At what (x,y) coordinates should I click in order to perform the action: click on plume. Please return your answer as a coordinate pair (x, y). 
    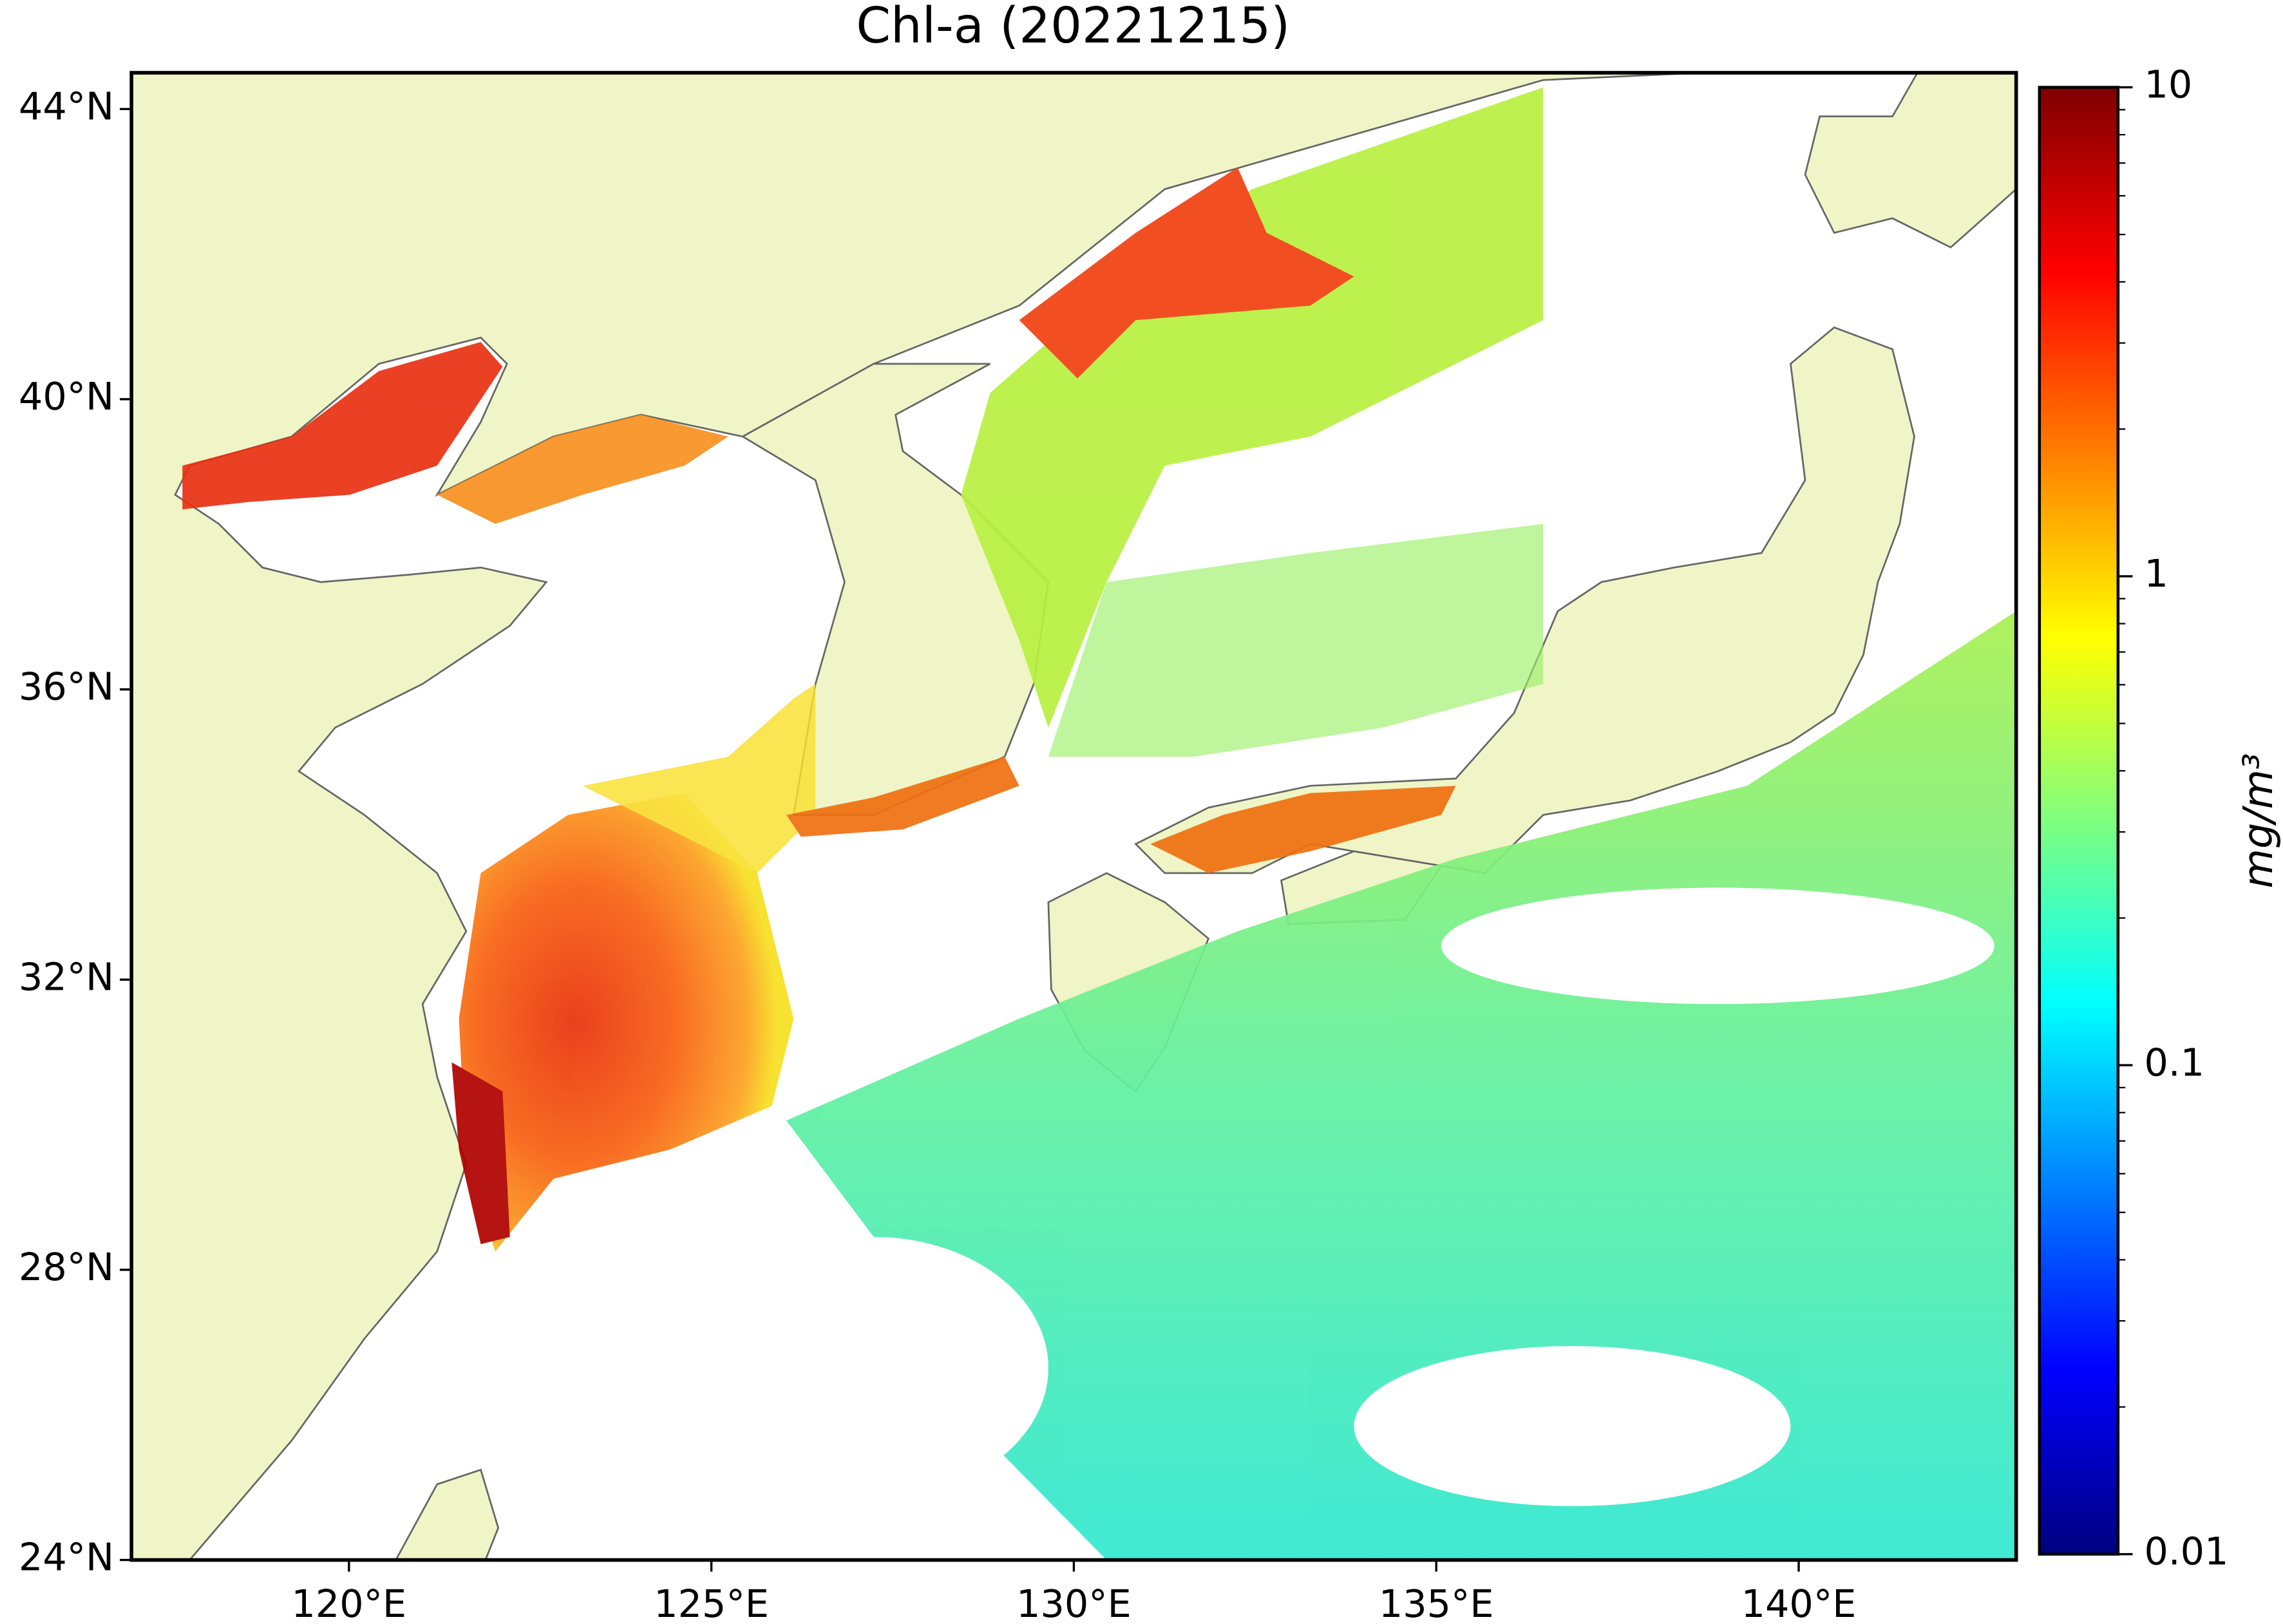
    Looking at the image, I should click on (626, 1023).